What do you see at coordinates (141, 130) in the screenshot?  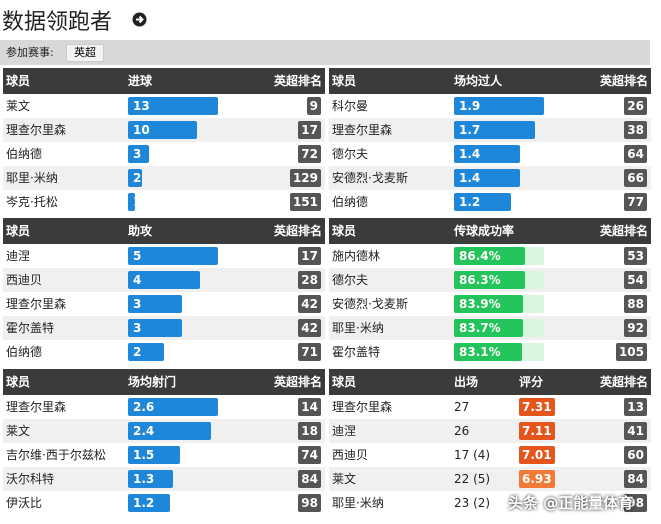 I see `bar-value: 10` at bounding box center [141, 130].